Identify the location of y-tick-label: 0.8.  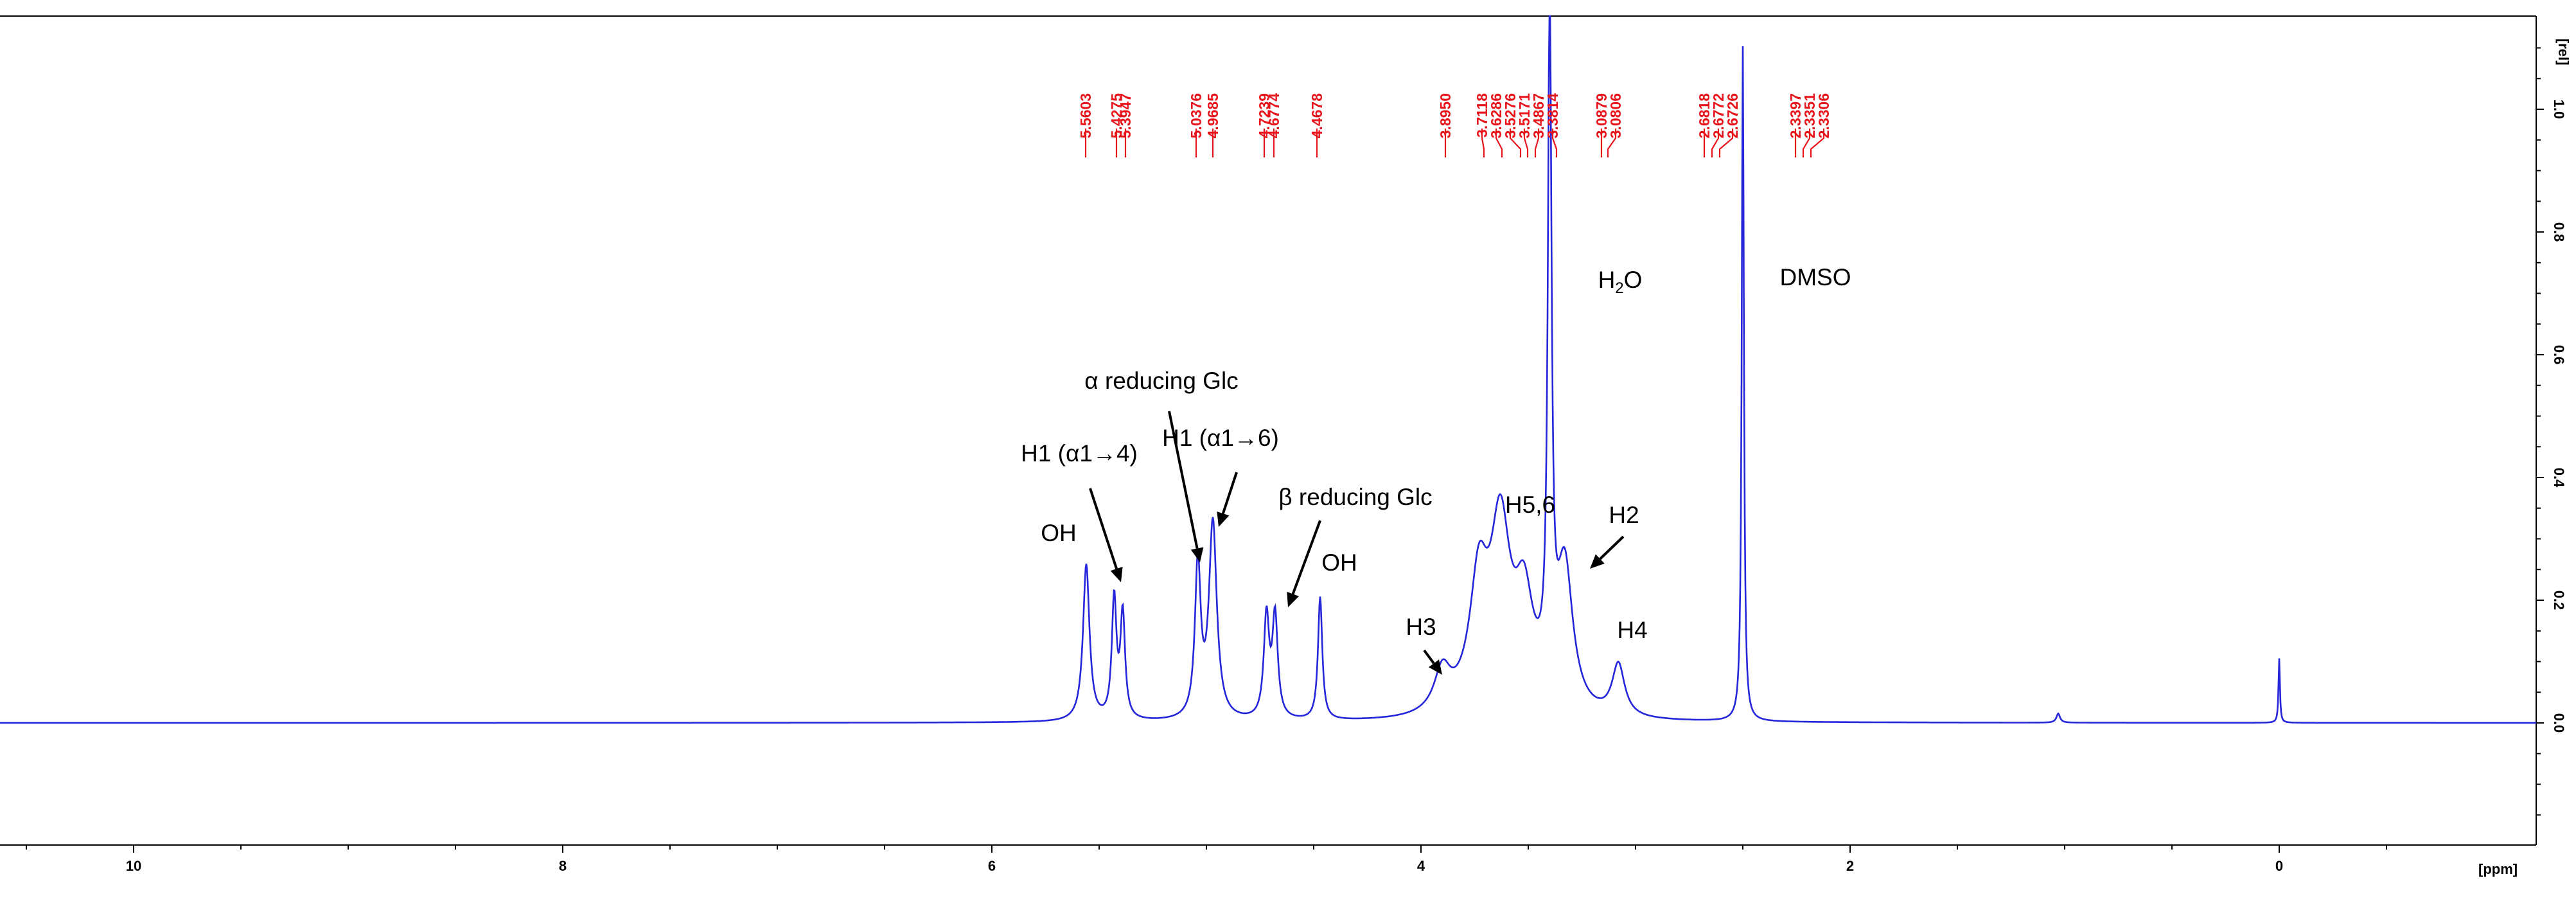
(2559, 232).